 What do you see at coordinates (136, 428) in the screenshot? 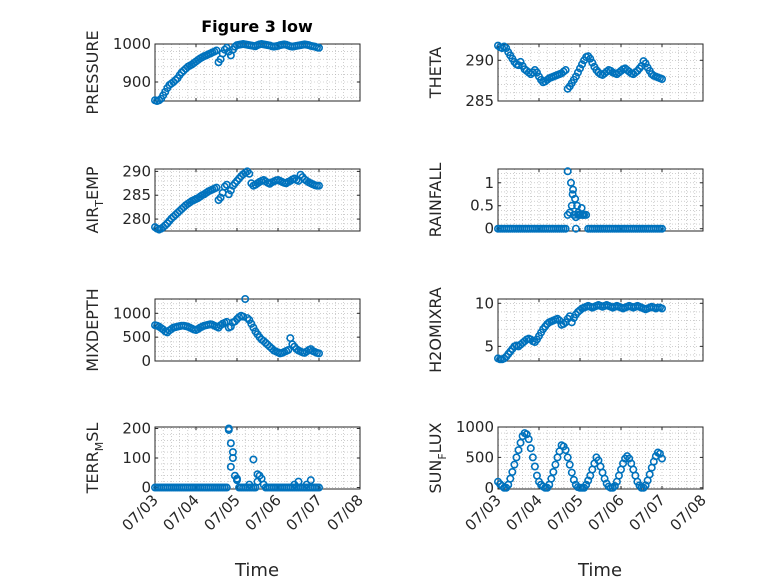
I see `y-tick-label: 200` at bounding box center [136, 428].